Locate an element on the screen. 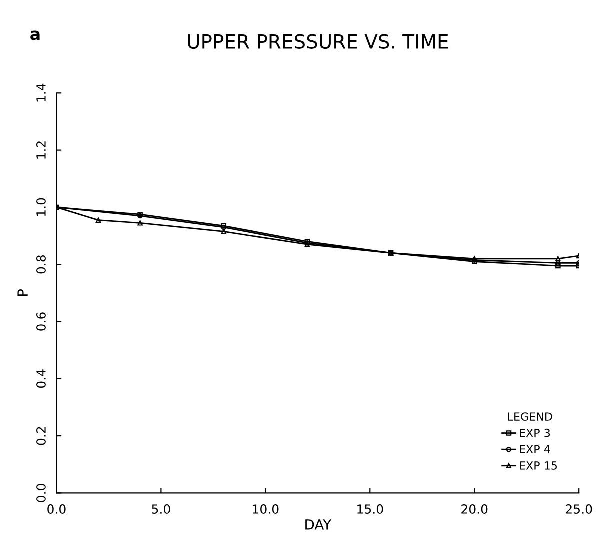 The width and height of the screenshot is (597, 548). x-tick-label: 10.0 is located at coordinates (266, 509).